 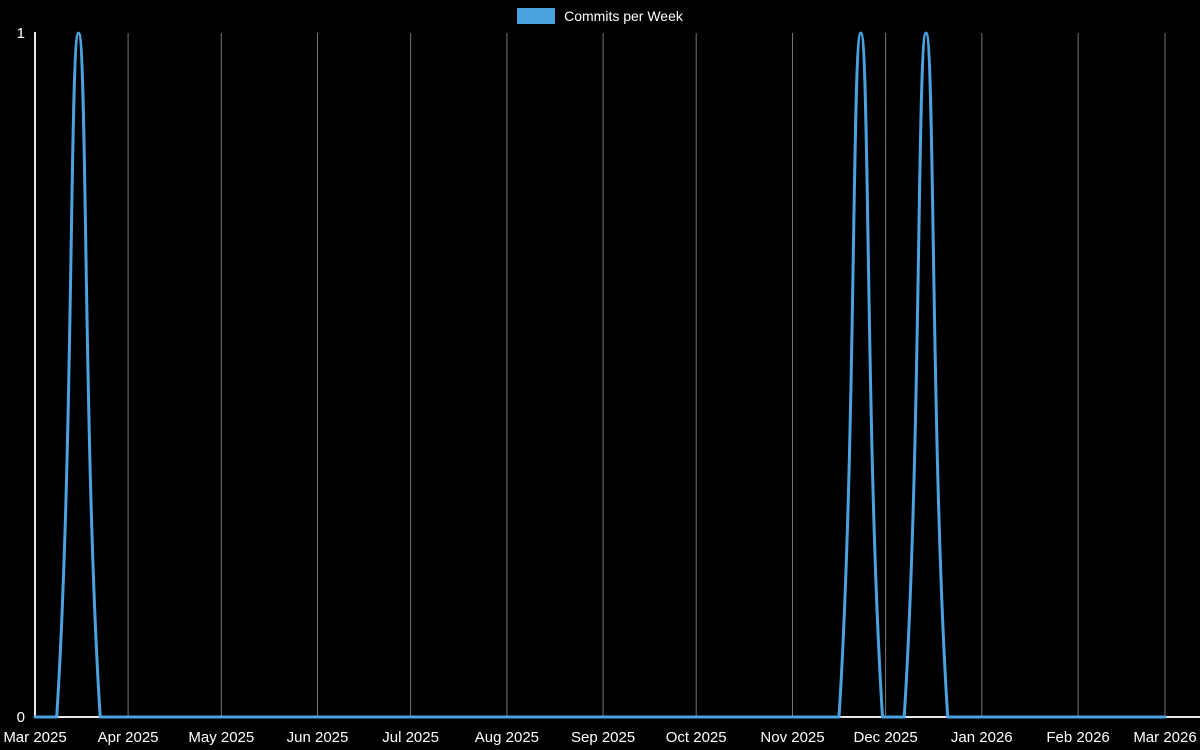 I want to click on legend-label: Commits per Week, so click(x=623, y=16).